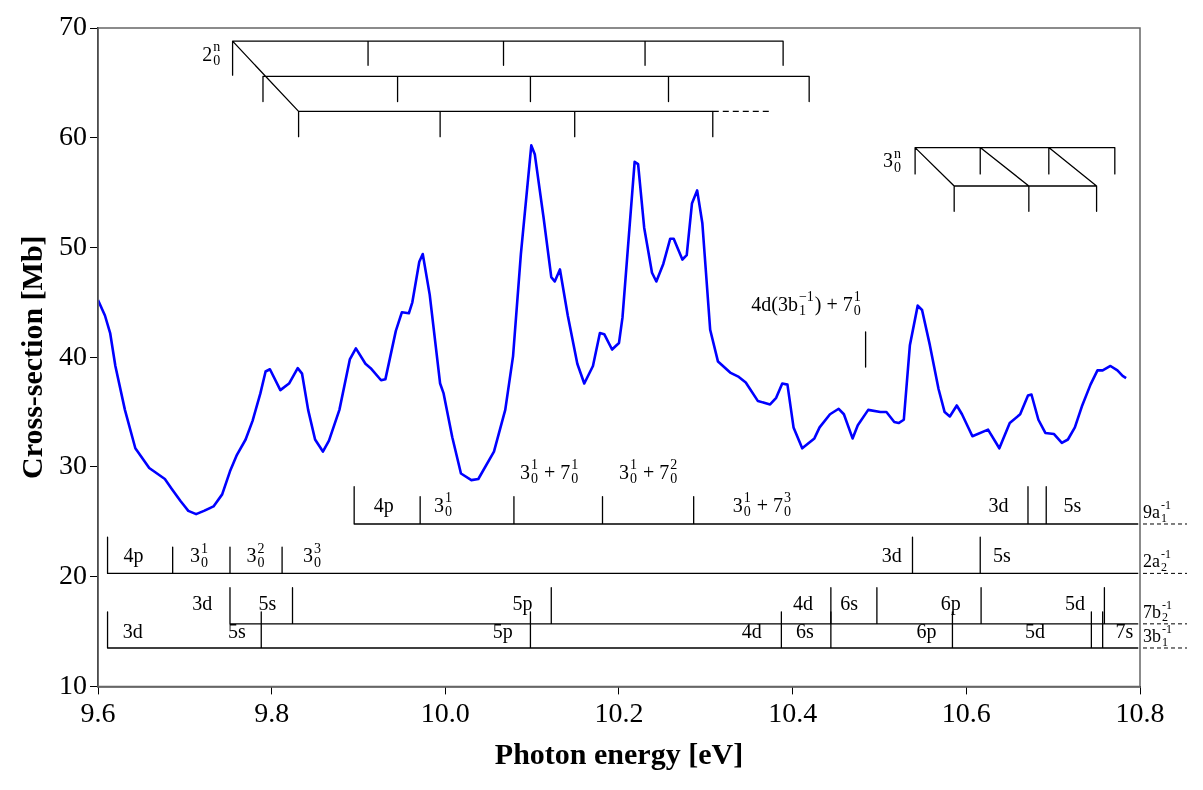  I want to click on y-tick-label: 20, so click(73, 575).